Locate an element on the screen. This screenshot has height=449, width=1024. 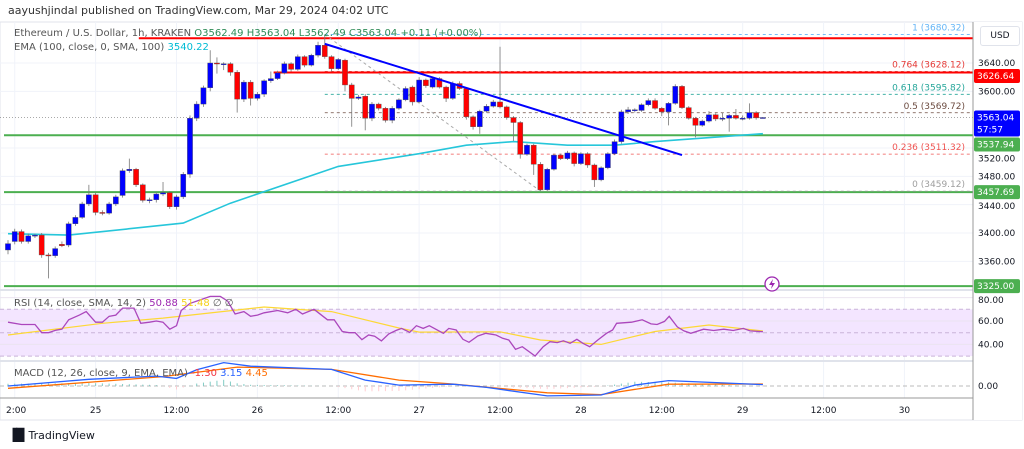
fib-level-label: 0 (3459.12) is located at coordinates (938, 185).